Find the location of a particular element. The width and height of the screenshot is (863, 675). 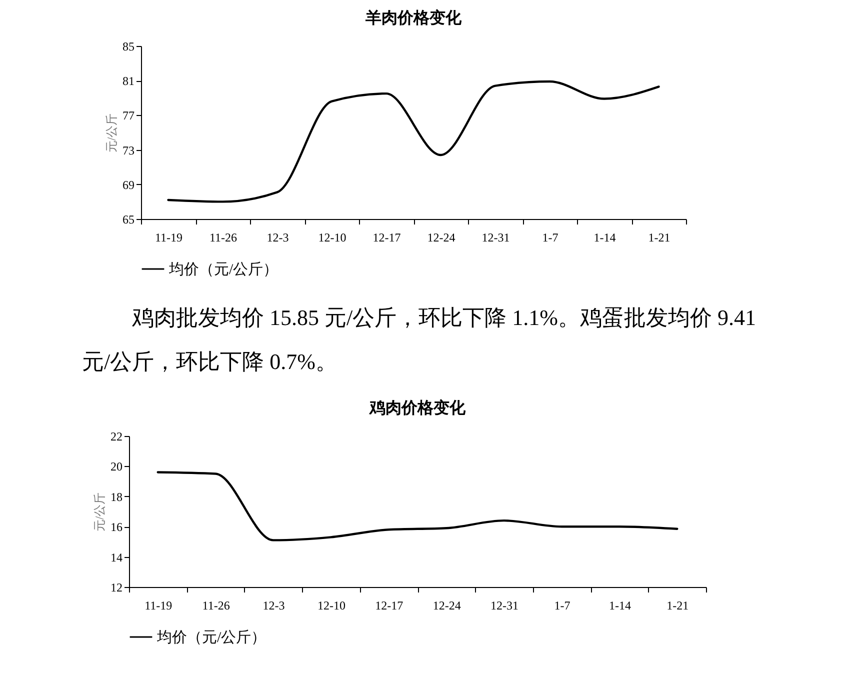

y-tick-label: 12 is located at coordinates (116, 587).